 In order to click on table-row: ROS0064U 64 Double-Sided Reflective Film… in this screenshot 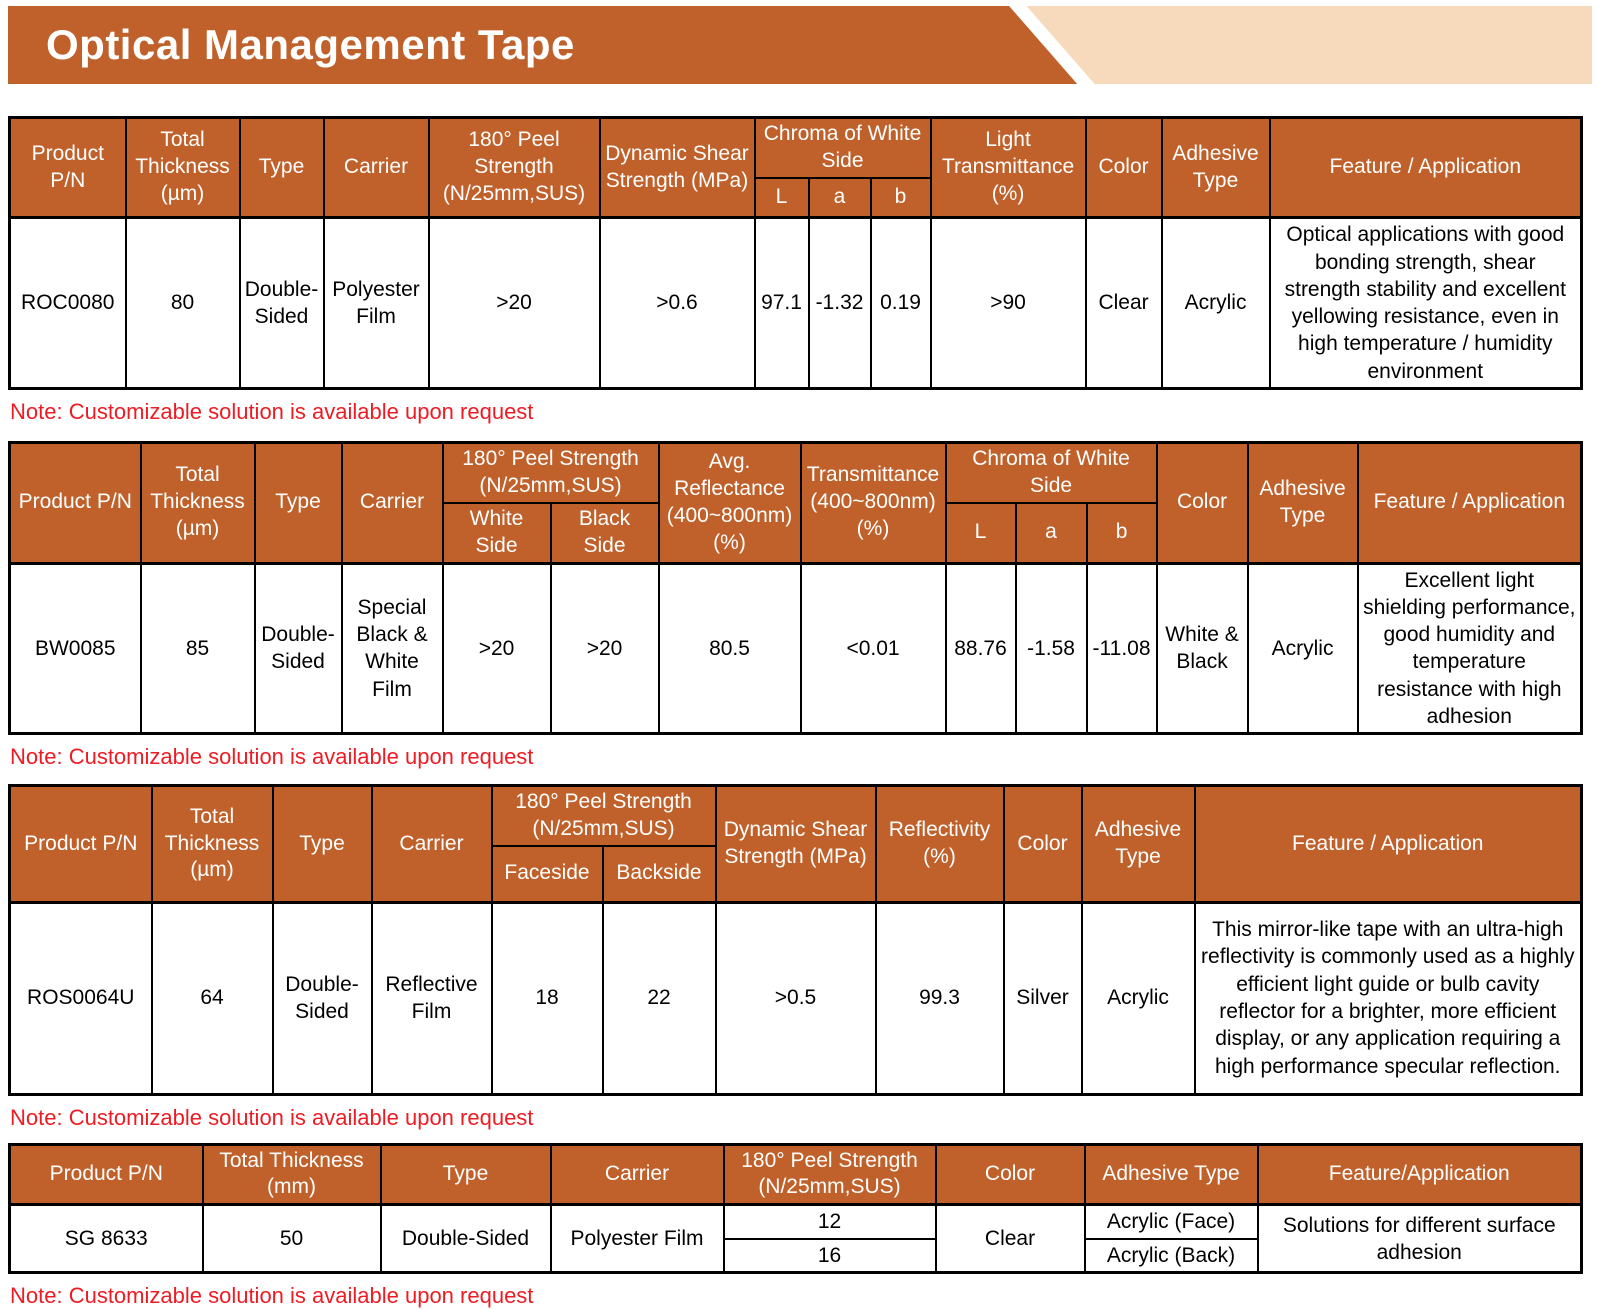, I will do `click(795, 998)`.